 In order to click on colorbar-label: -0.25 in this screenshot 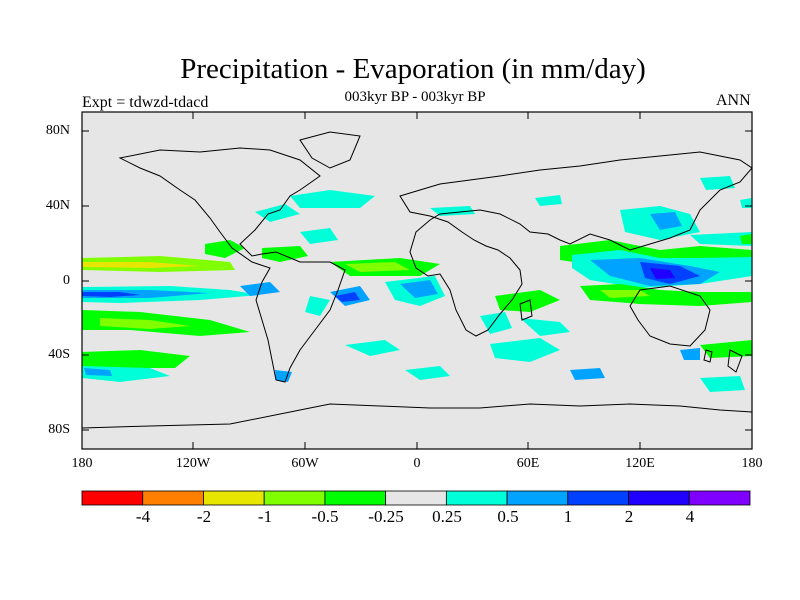, I will do `click(386, 516)`.